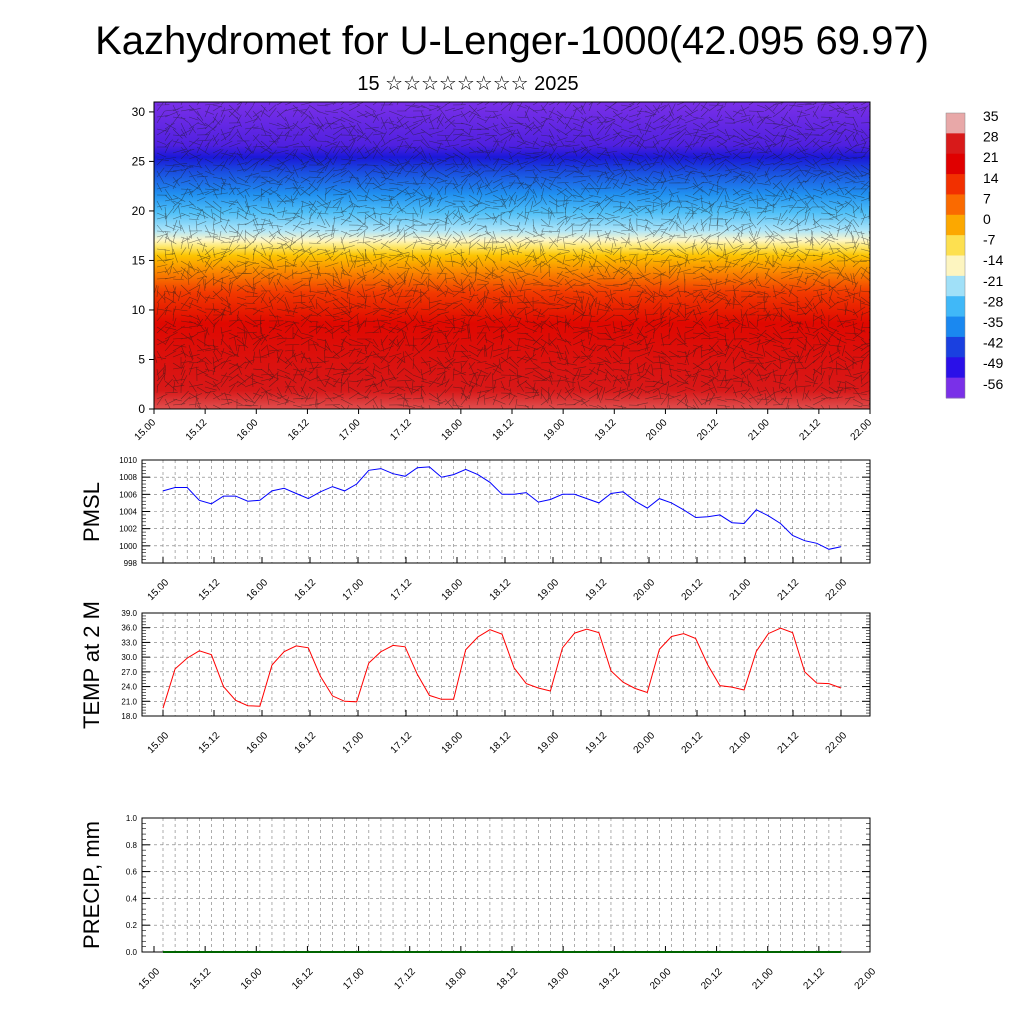 The width and height of the screenshot is (1024, 1024). Describe the element at coordinates (987, 198) in the screenshot. I see `colorbar-label: 7` at that location.